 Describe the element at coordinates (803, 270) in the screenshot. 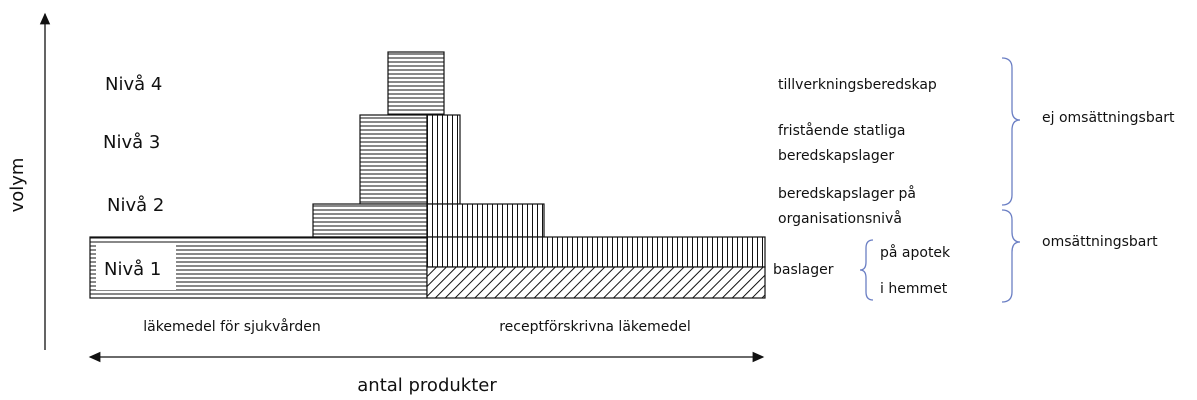

I see `description: baslager` at that location.